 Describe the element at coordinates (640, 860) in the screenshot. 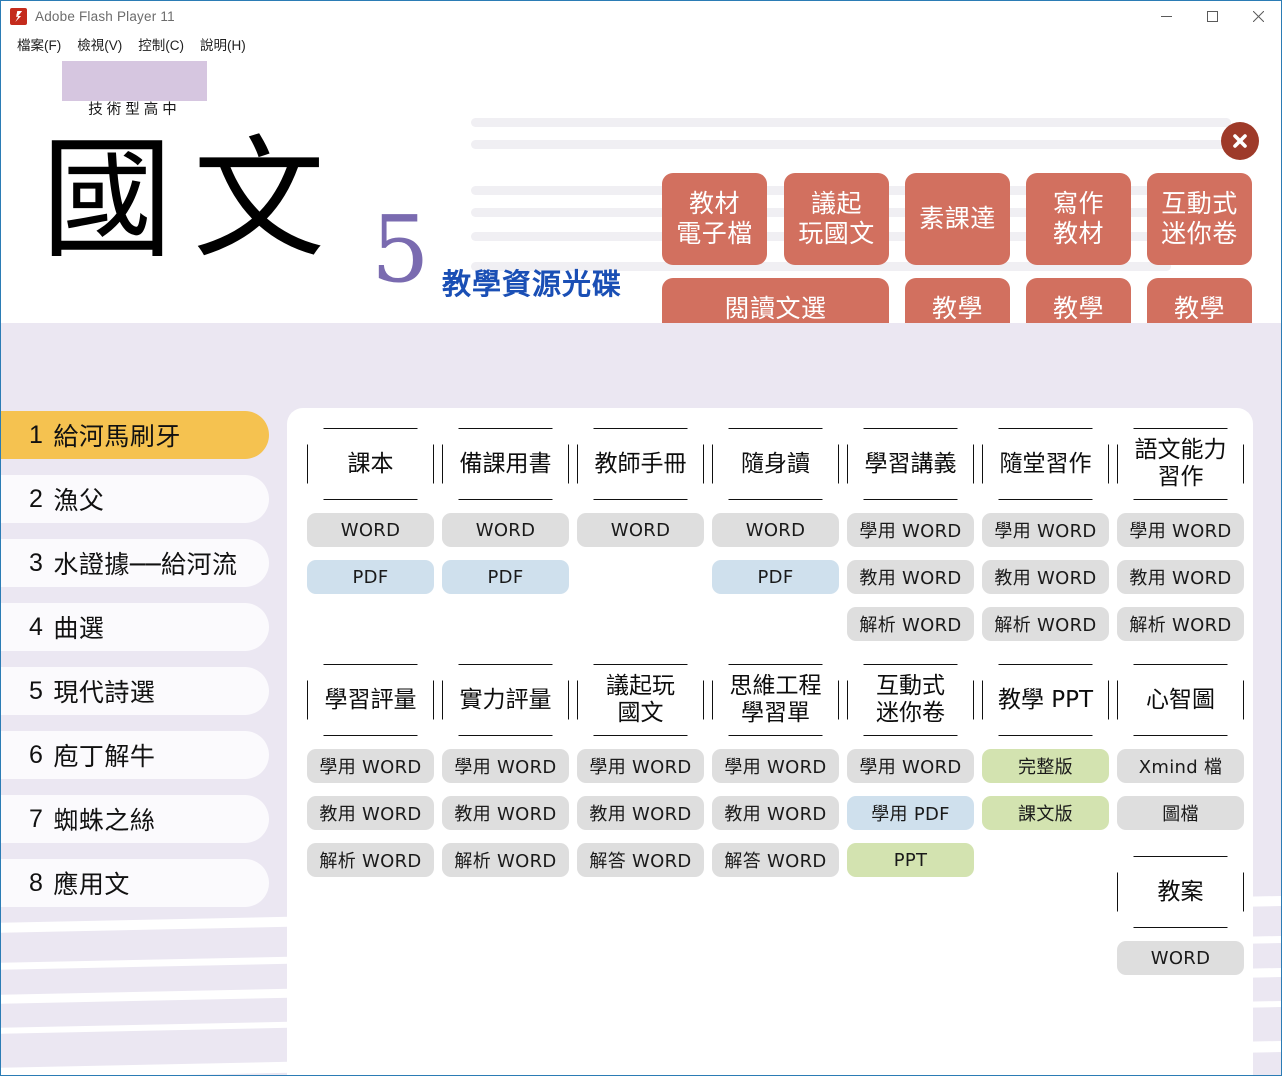

I see `download-pill-play-chinese-2: 解答 WORD` at that location.